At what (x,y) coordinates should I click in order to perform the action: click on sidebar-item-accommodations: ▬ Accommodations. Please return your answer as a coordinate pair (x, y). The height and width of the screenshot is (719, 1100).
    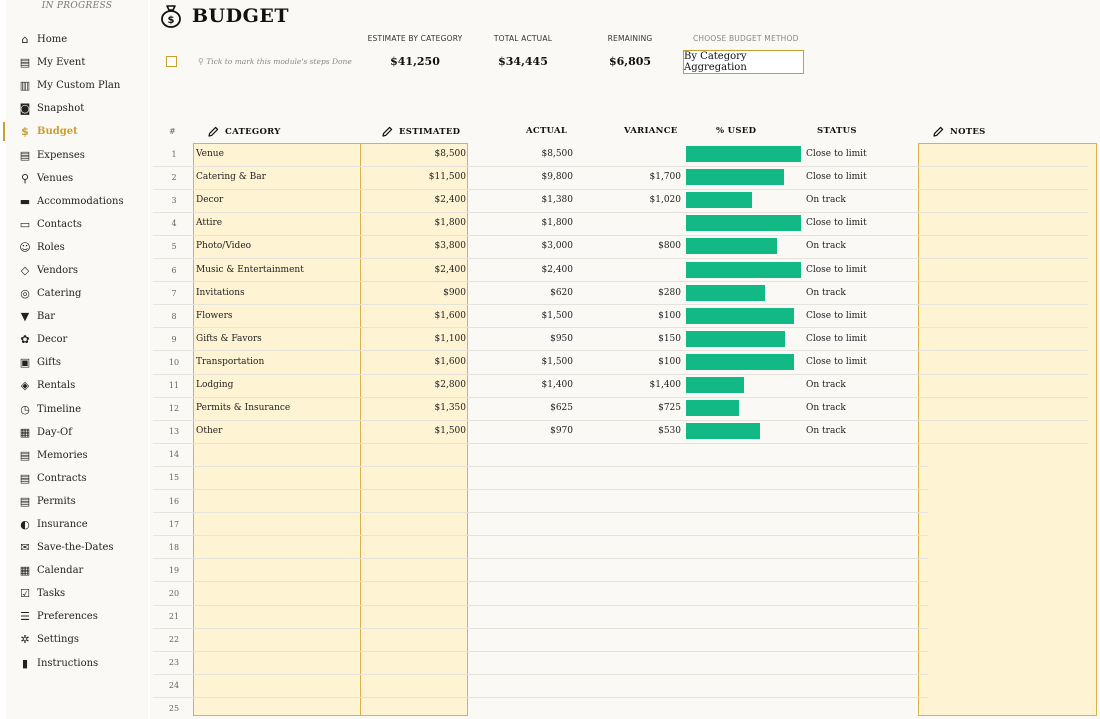
    Looking at the image, I should click on (77, 201).